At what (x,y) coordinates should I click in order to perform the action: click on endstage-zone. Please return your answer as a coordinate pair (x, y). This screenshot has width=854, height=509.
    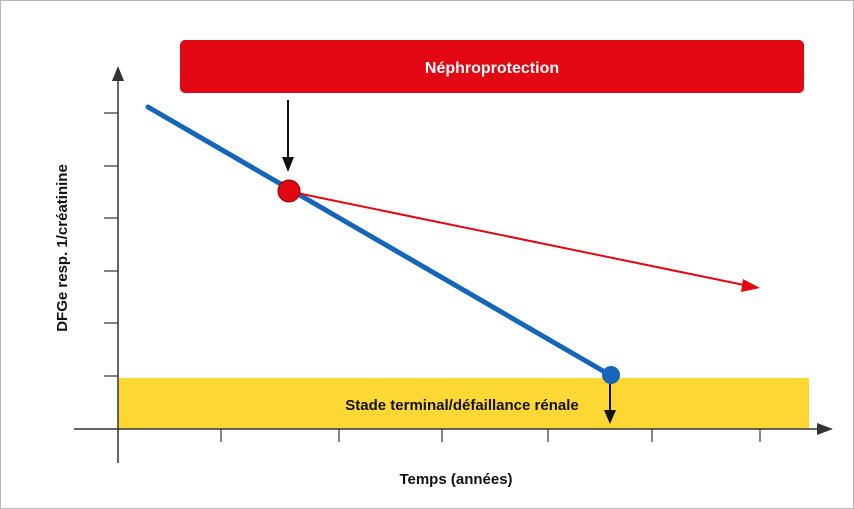
    Looking at the image, I should click on (463, 403).